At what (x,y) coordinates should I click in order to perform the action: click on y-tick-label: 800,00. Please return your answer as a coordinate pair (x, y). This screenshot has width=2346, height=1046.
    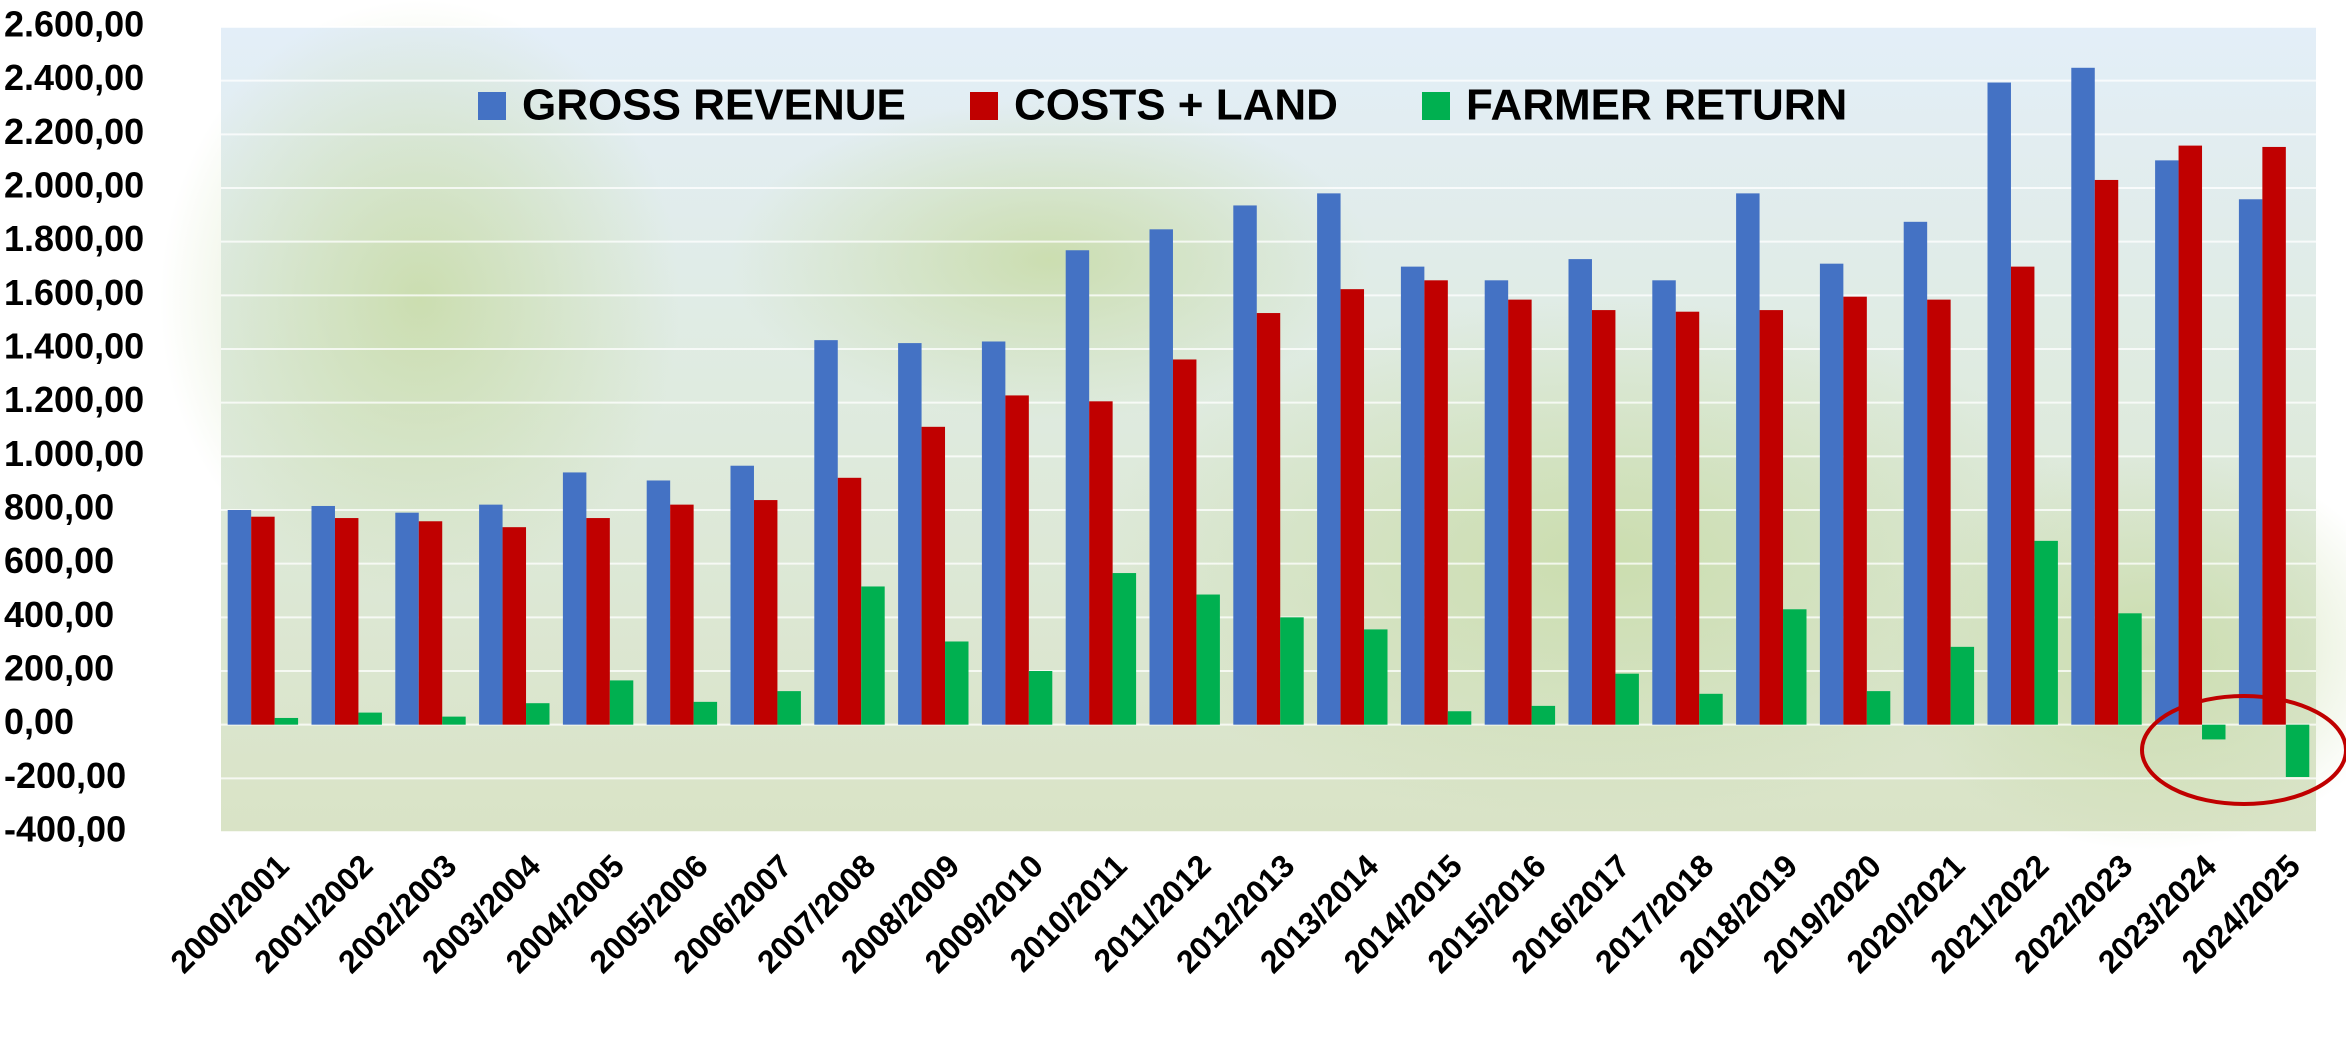
    Looking at the image, I should click on (59, 507).